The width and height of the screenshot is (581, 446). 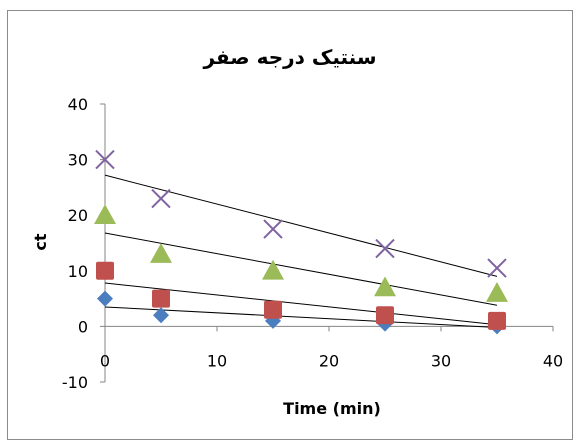 What do you see at coordinates (441, 360) in the screenshot?
I see `x-tick-label: 30` at bounding box center [441, 360].